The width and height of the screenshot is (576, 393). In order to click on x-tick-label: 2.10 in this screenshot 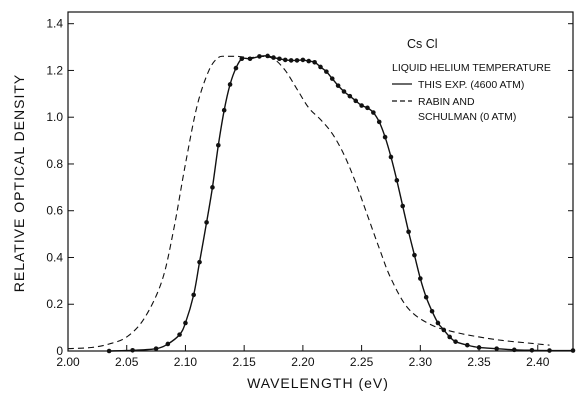, I will do `click(186, 362)`.